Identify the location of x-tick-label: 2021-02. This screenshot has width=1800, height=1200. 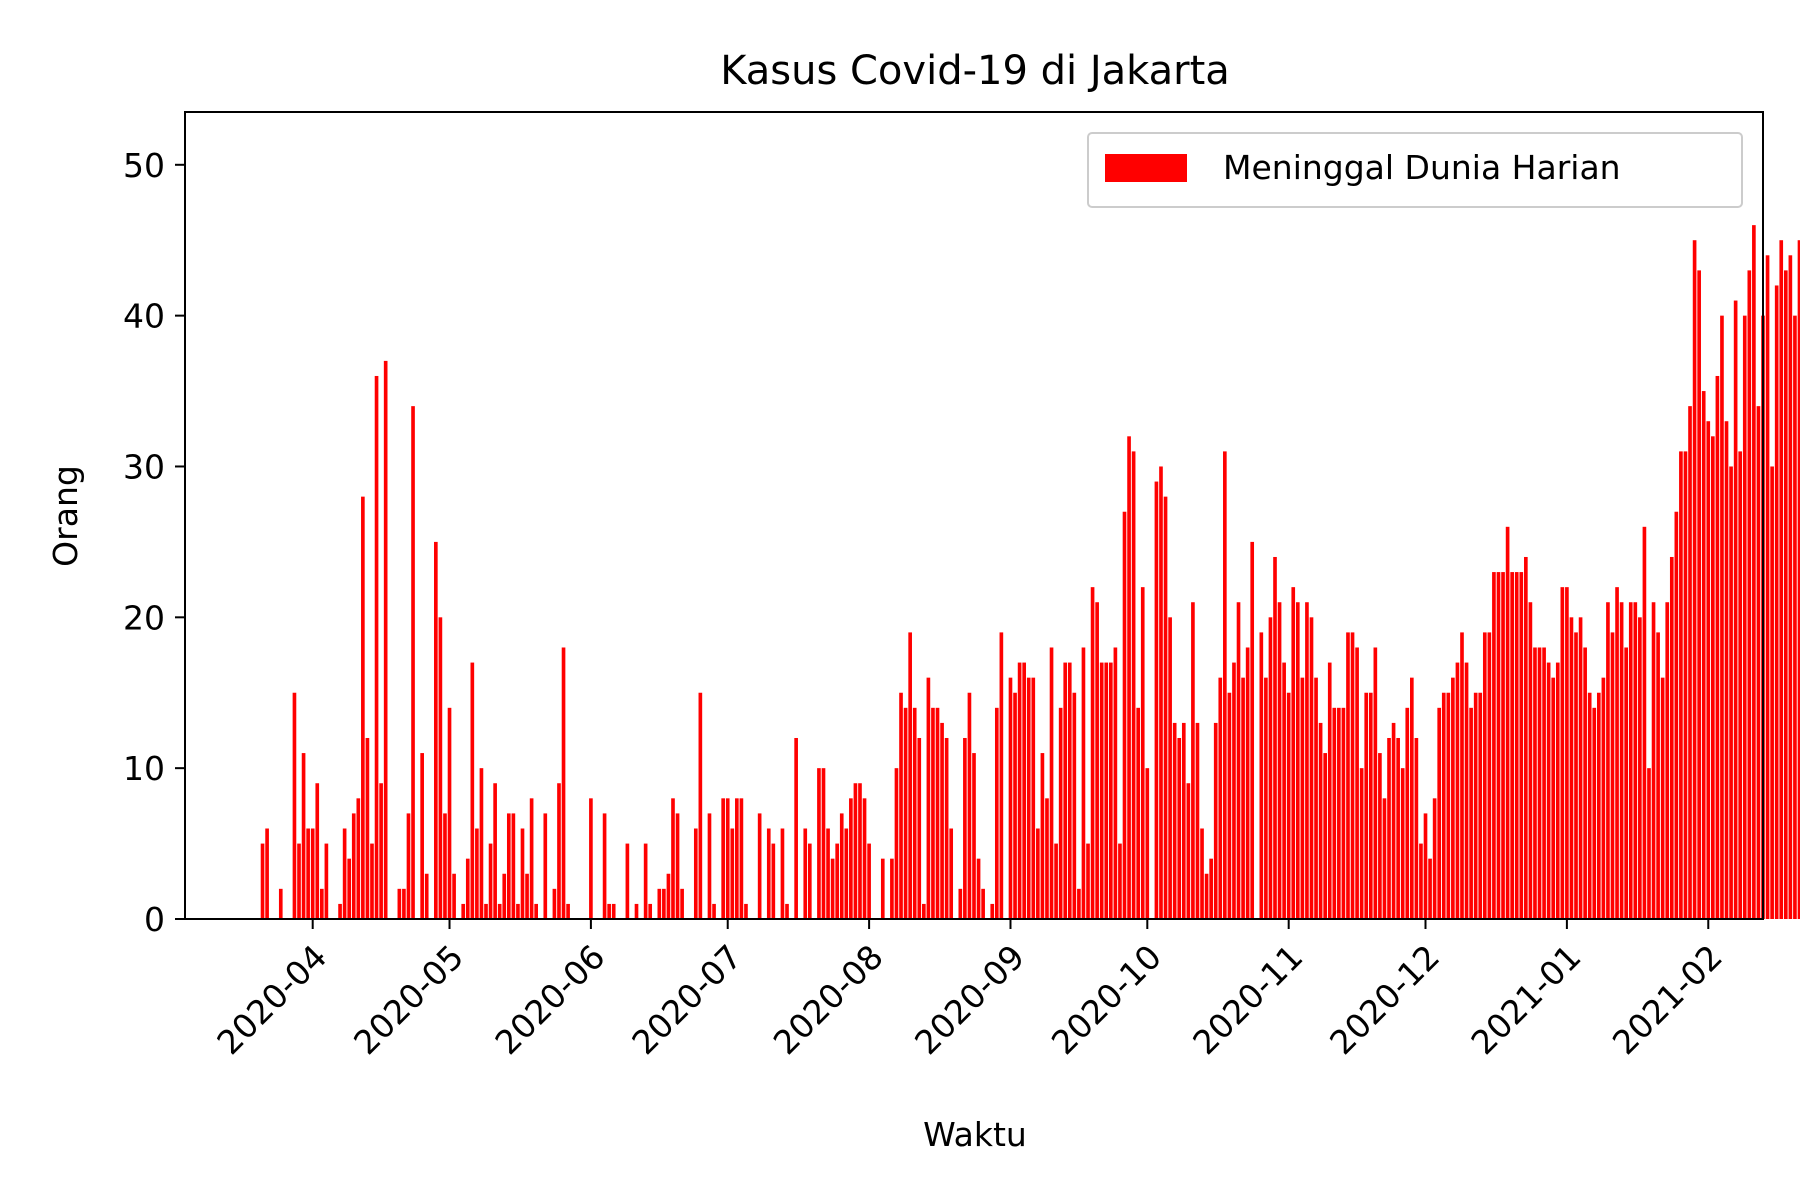
(1667, 999).